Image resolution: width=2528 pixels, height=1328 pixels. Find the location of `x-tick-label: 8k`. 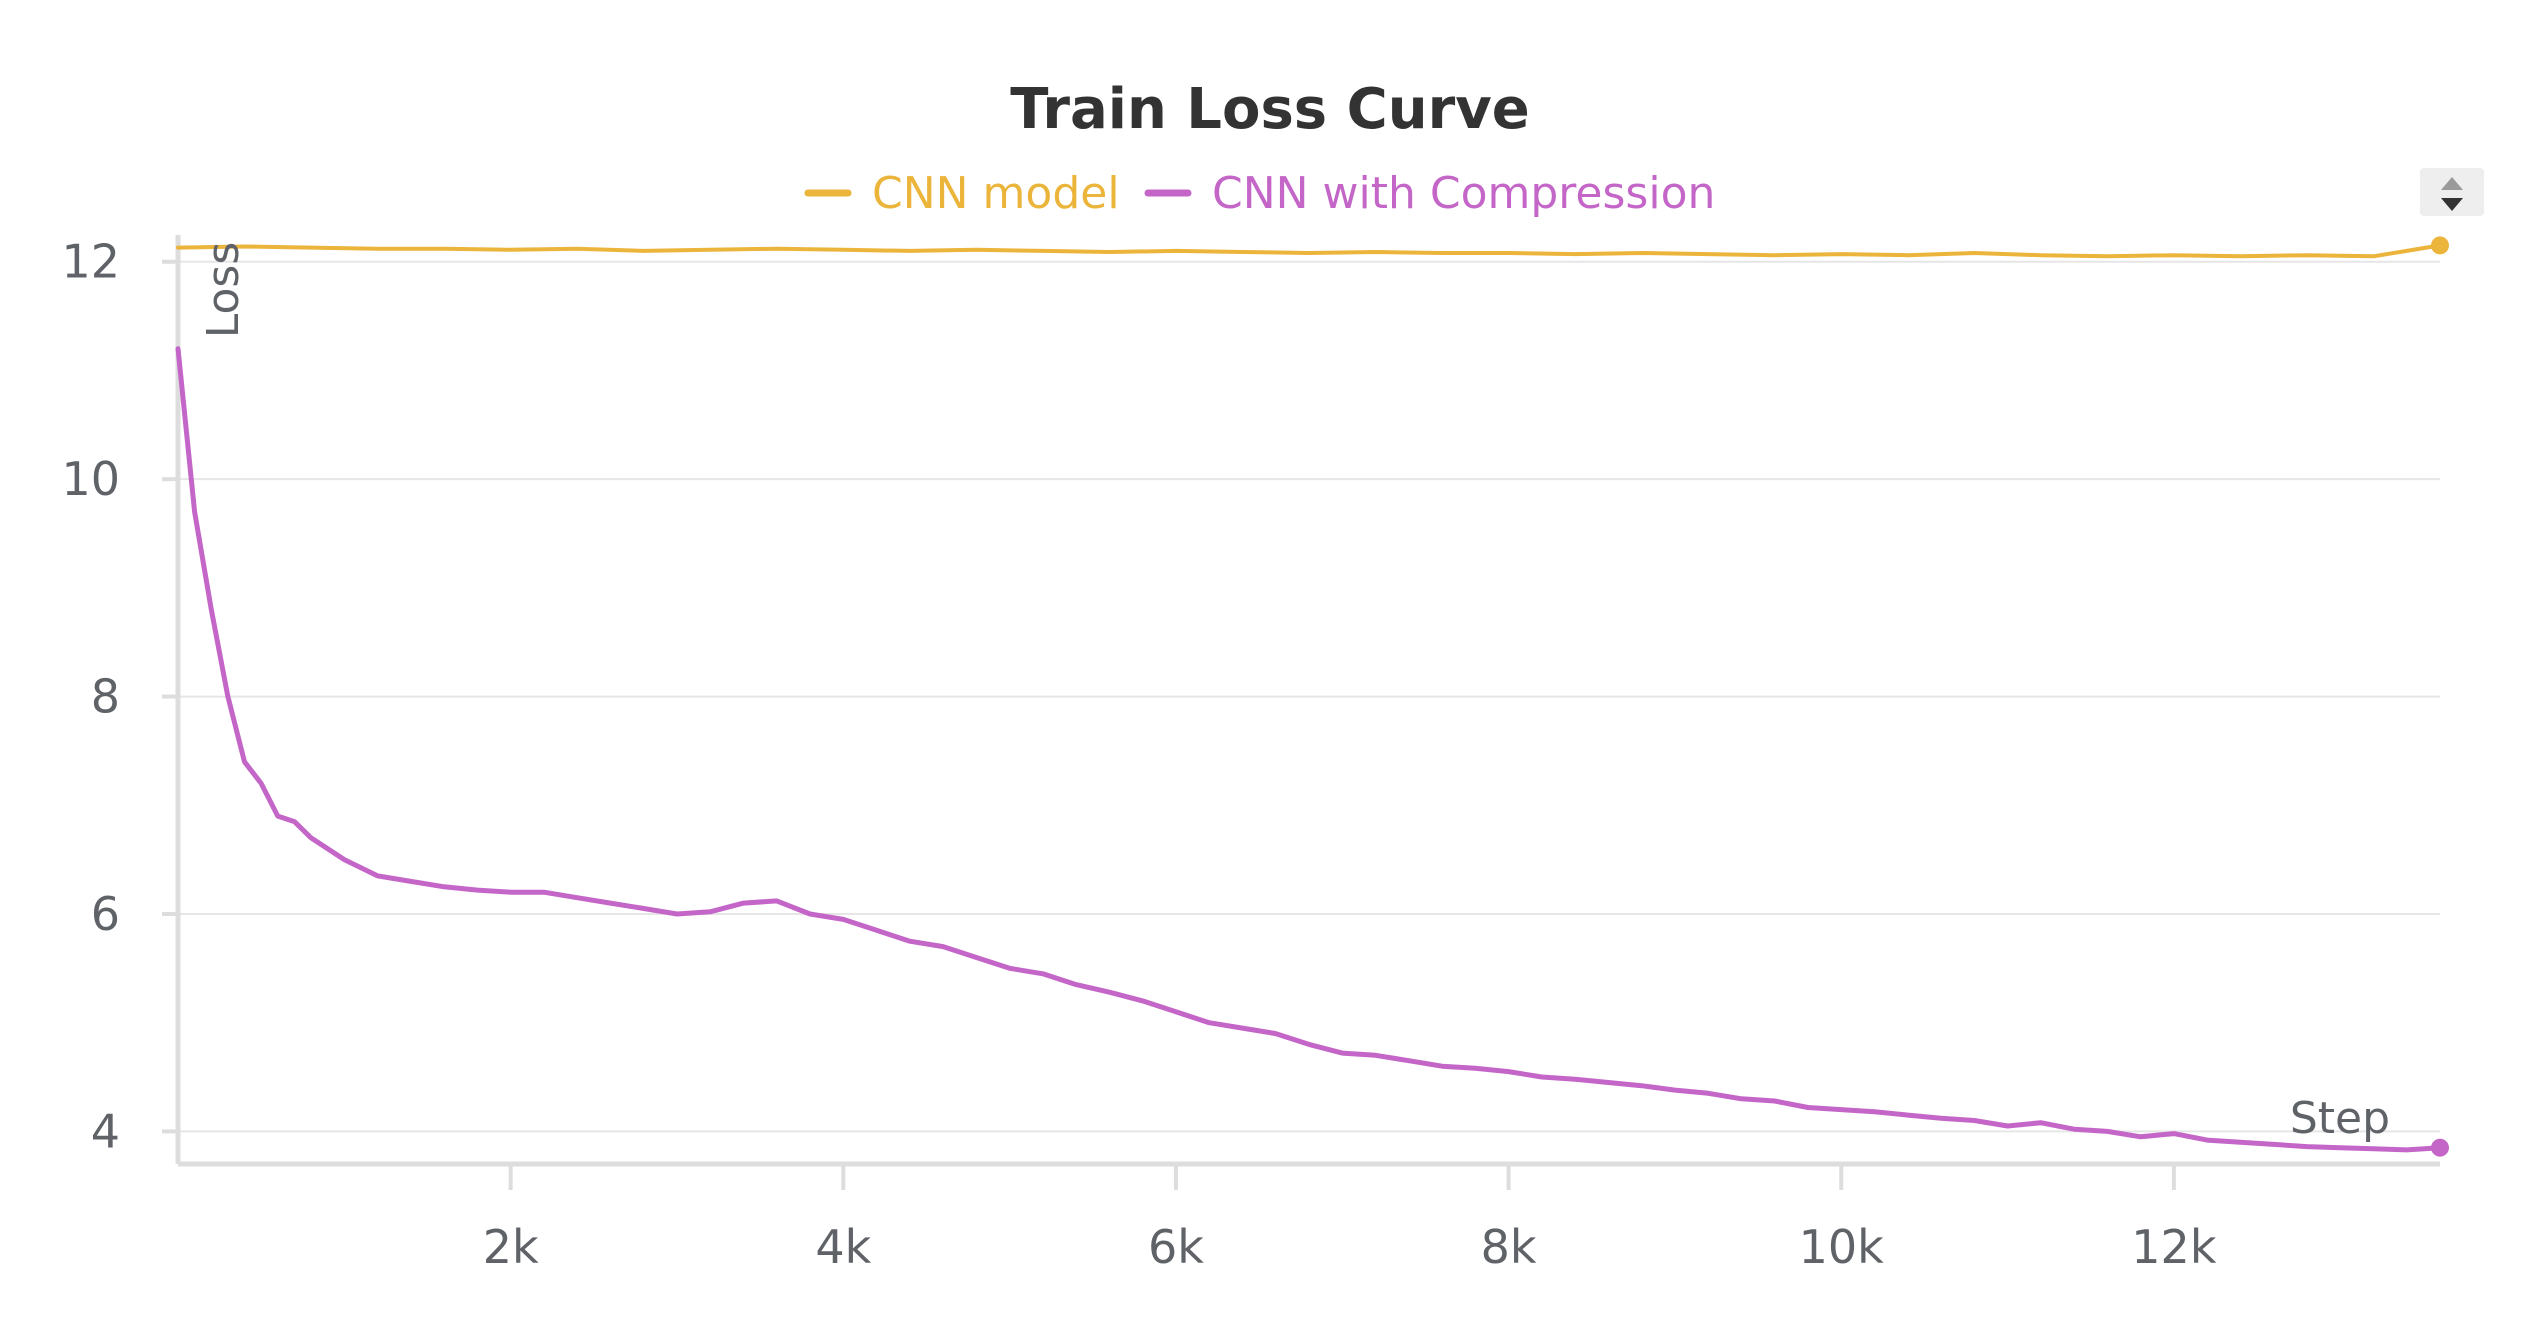

x-tick-label: 8k is located at coordinates (1509, 1247).